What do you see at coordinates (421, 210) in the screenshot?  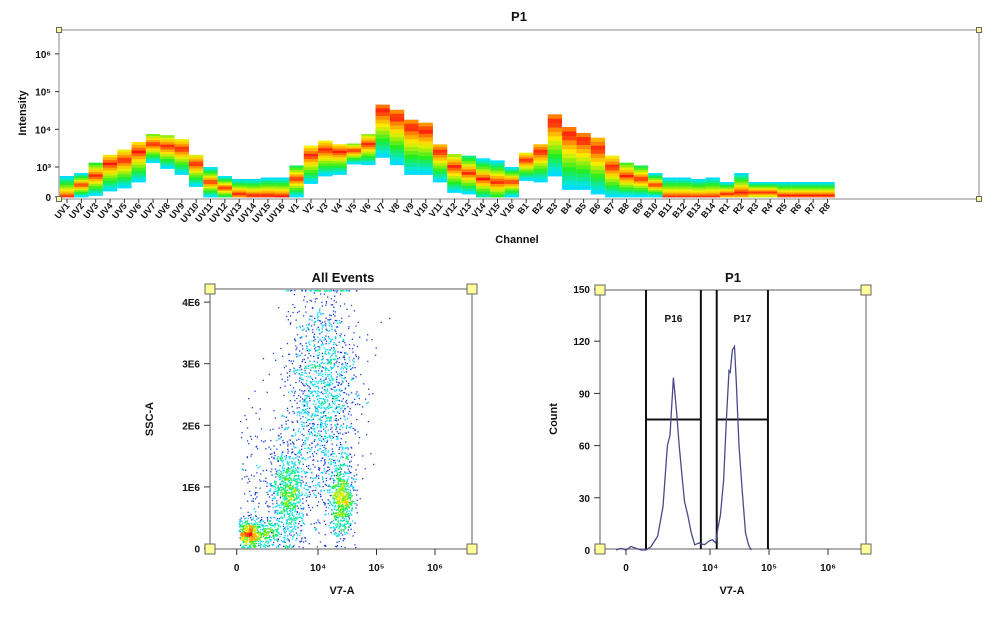 I see `channel-label: V10` at bounding box center [421, 210].